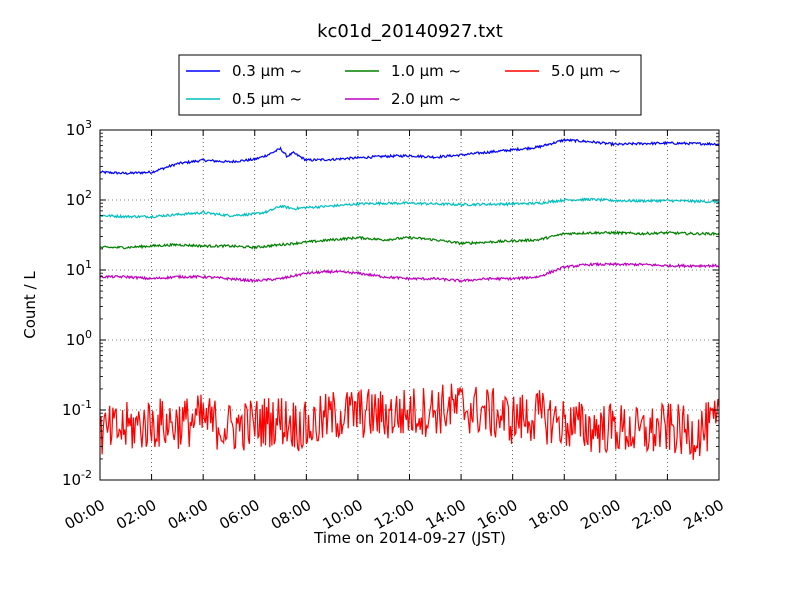 This screenshot has width=800, height=600. What do you see at coordinates (79, 338) in the screenshot?
I see `y-tick-label: 10⁰` at bounding box center [79, 338].